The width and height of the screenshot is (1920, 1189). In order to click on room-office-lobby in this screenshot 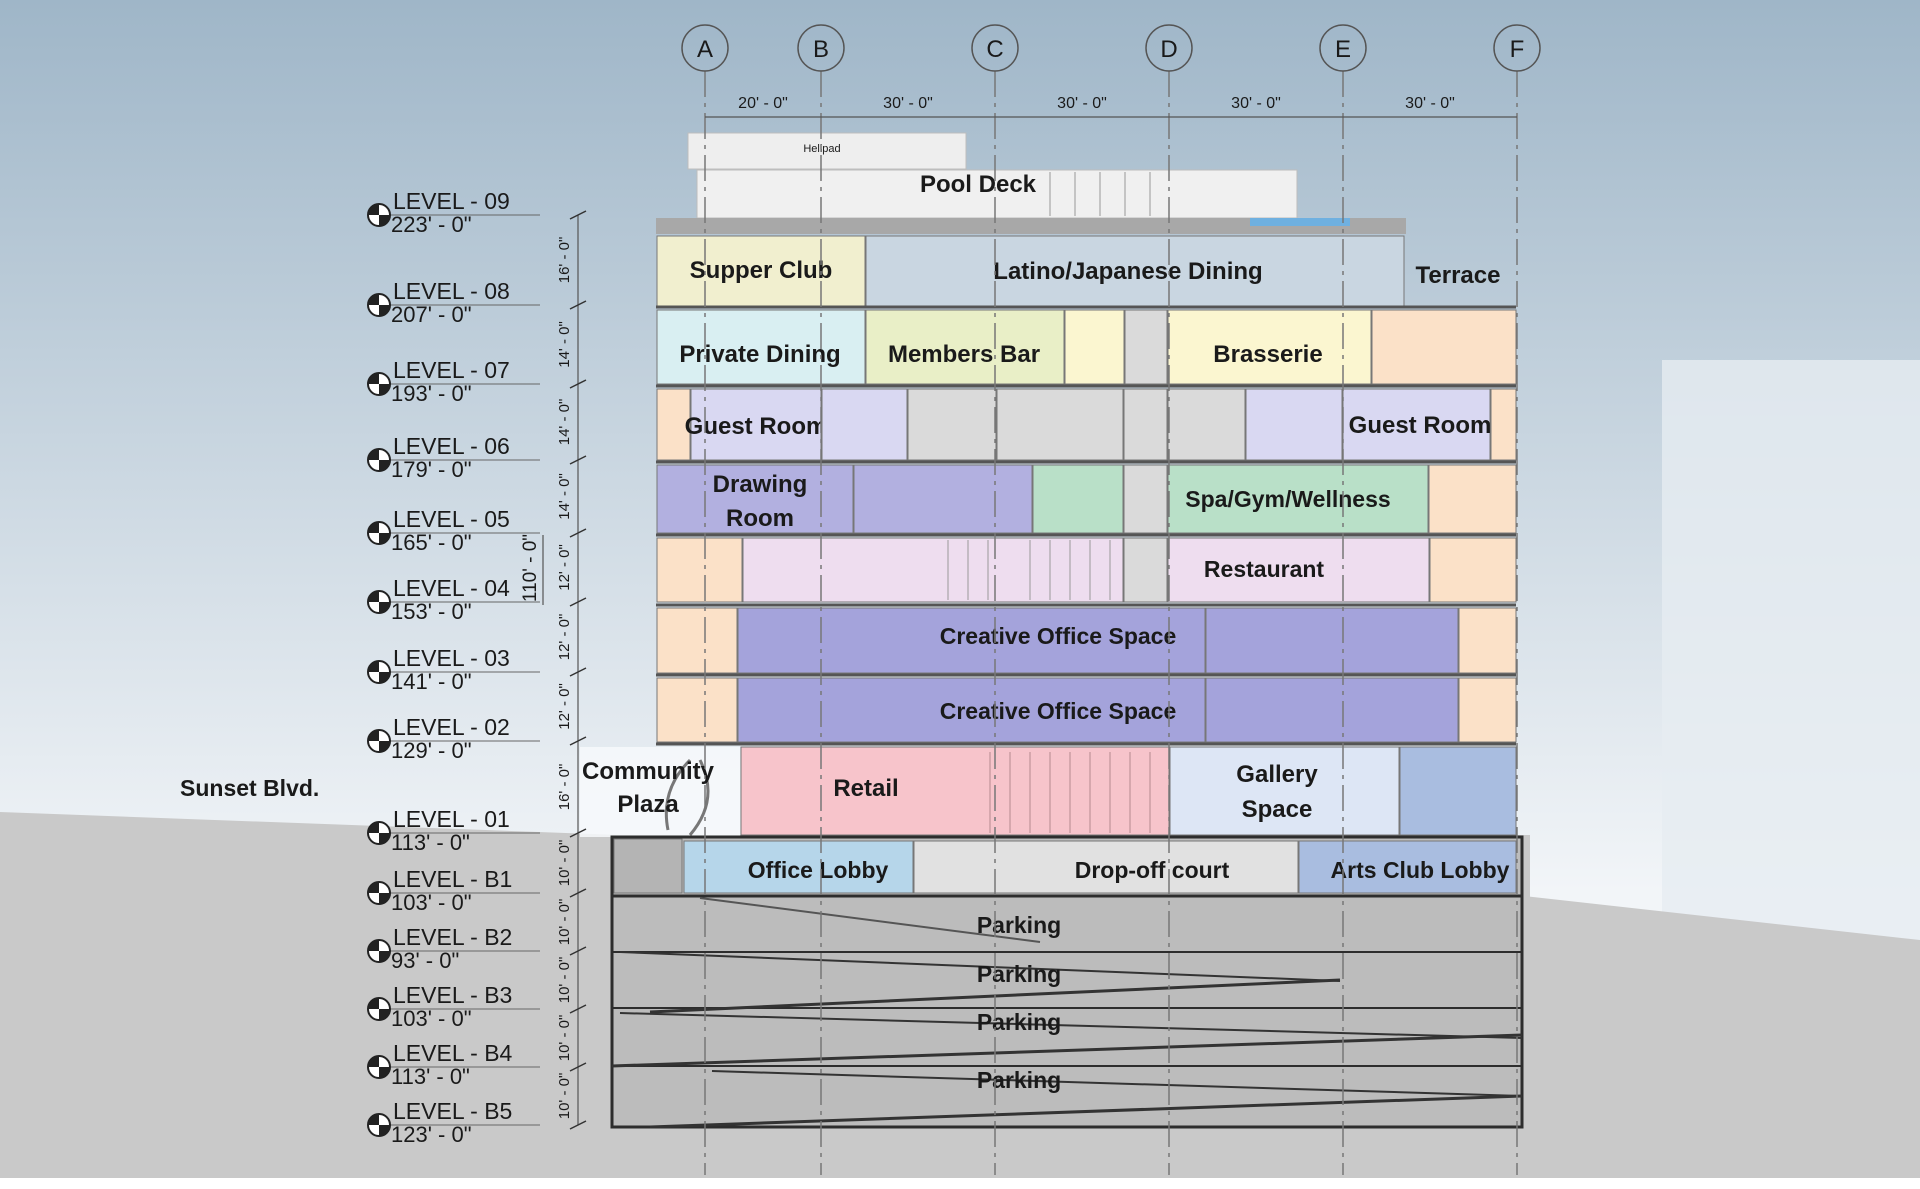, I will do `click(798, 867)`.